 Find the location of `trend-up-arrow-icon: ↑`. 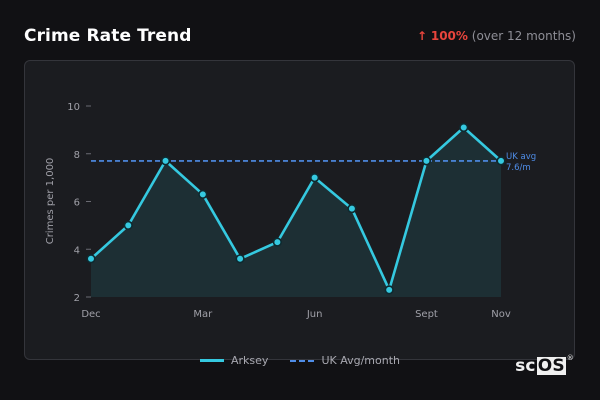

trend-up-arrow-icon: ↑ is located at coordinates (422, 36).